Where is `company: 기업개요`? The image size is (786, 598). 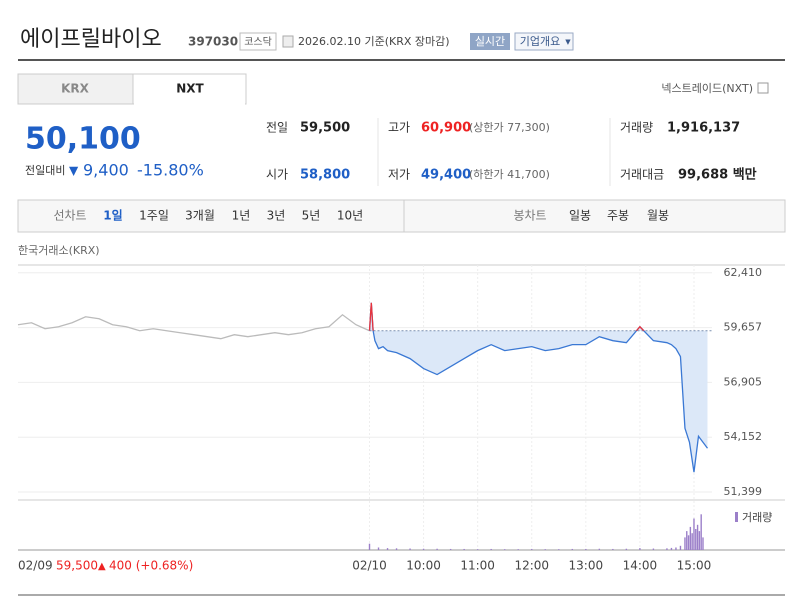 company: 기업개요 is located at coordinates (540, 41).